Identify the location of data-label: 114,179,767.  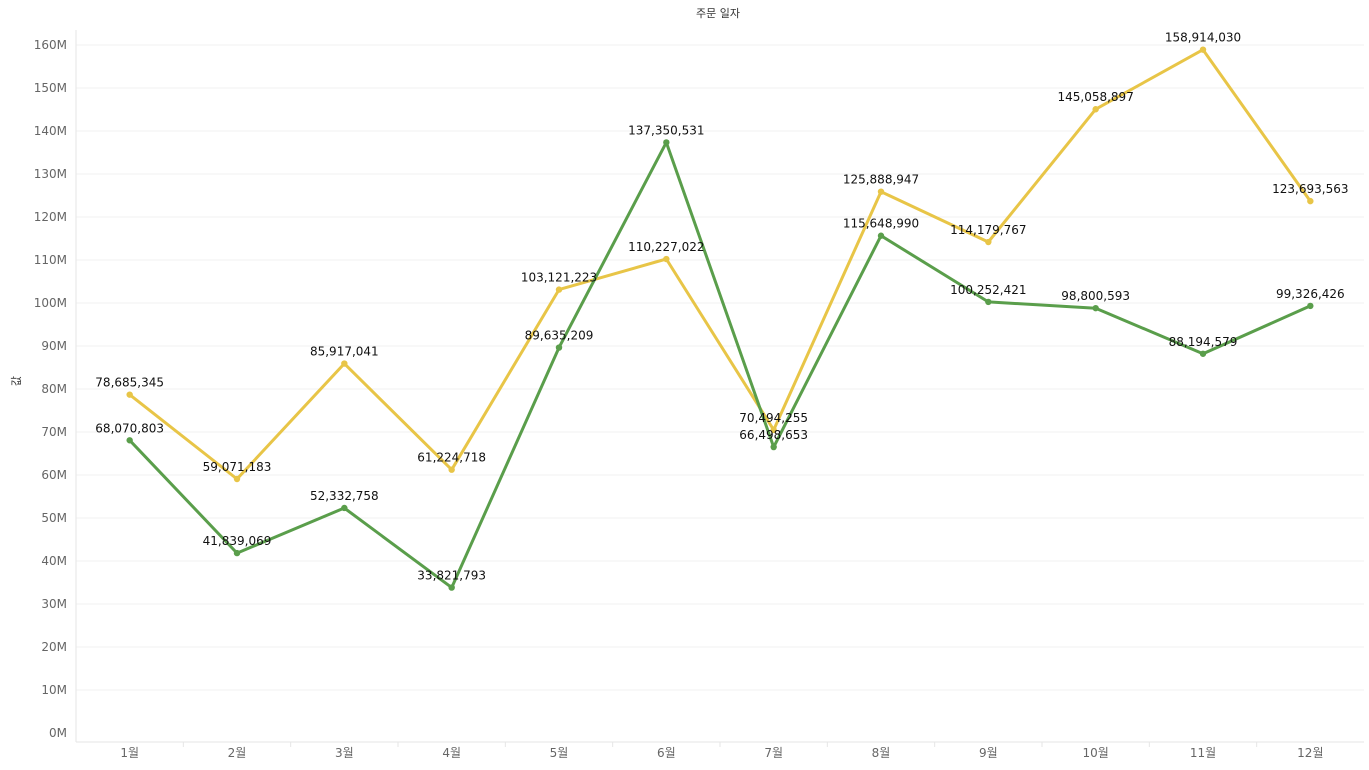
(988, 230).